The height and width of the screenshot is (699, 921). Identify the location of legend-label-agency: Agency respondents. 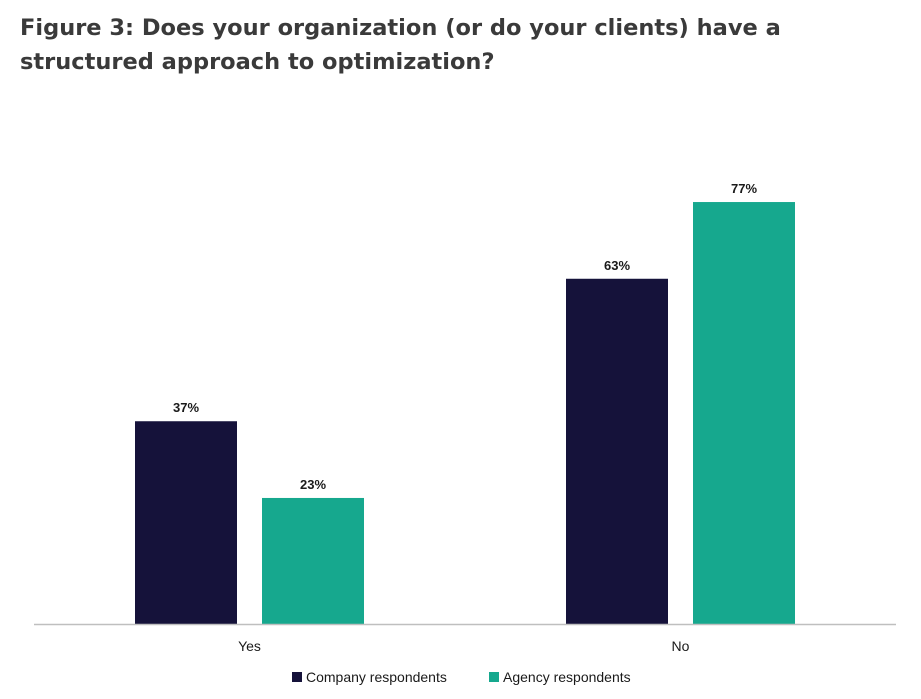
(567, 677).